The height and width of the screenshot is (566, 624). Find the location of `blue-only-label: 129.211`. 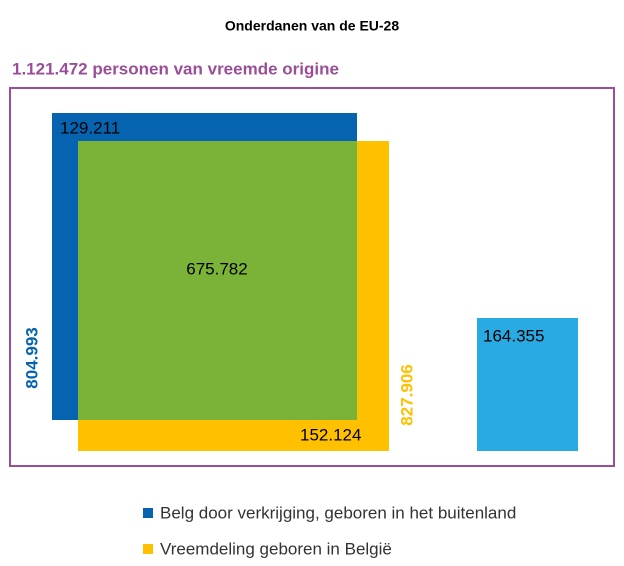

blue-only-label: 129.211 is located at coordinates (90, 127).